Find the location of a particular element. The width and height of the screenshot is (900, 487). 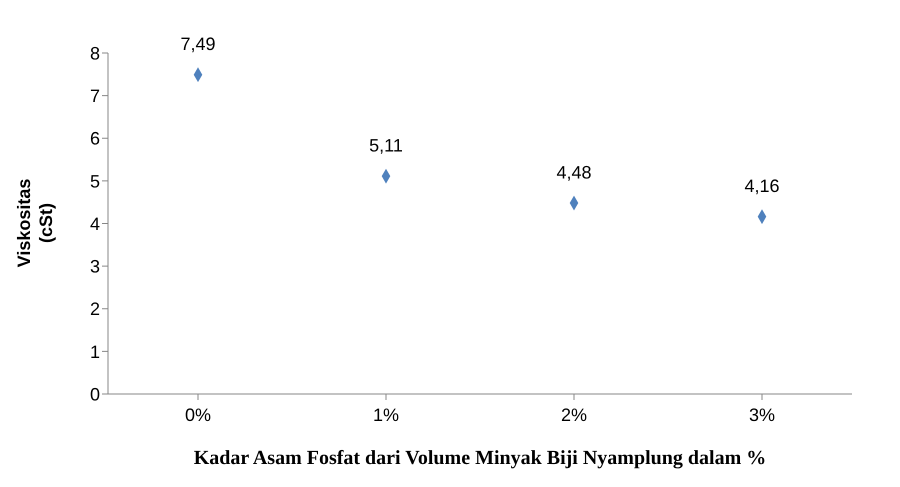

x-tick-label: 2% is located at coordinates (574, 414).